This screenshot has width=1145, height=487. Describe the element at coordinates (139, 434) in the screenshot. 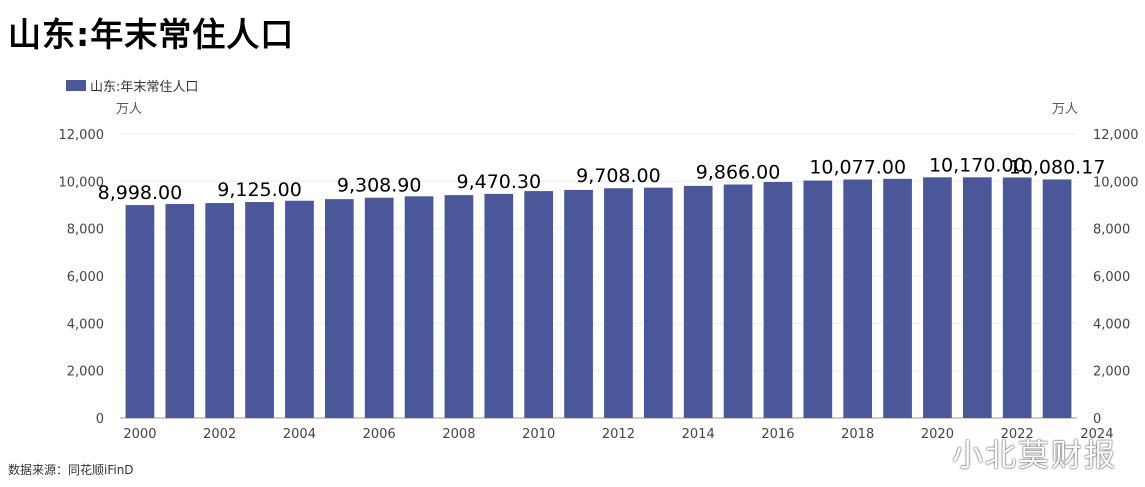

I see `x-tick-label: 2000` at that location.